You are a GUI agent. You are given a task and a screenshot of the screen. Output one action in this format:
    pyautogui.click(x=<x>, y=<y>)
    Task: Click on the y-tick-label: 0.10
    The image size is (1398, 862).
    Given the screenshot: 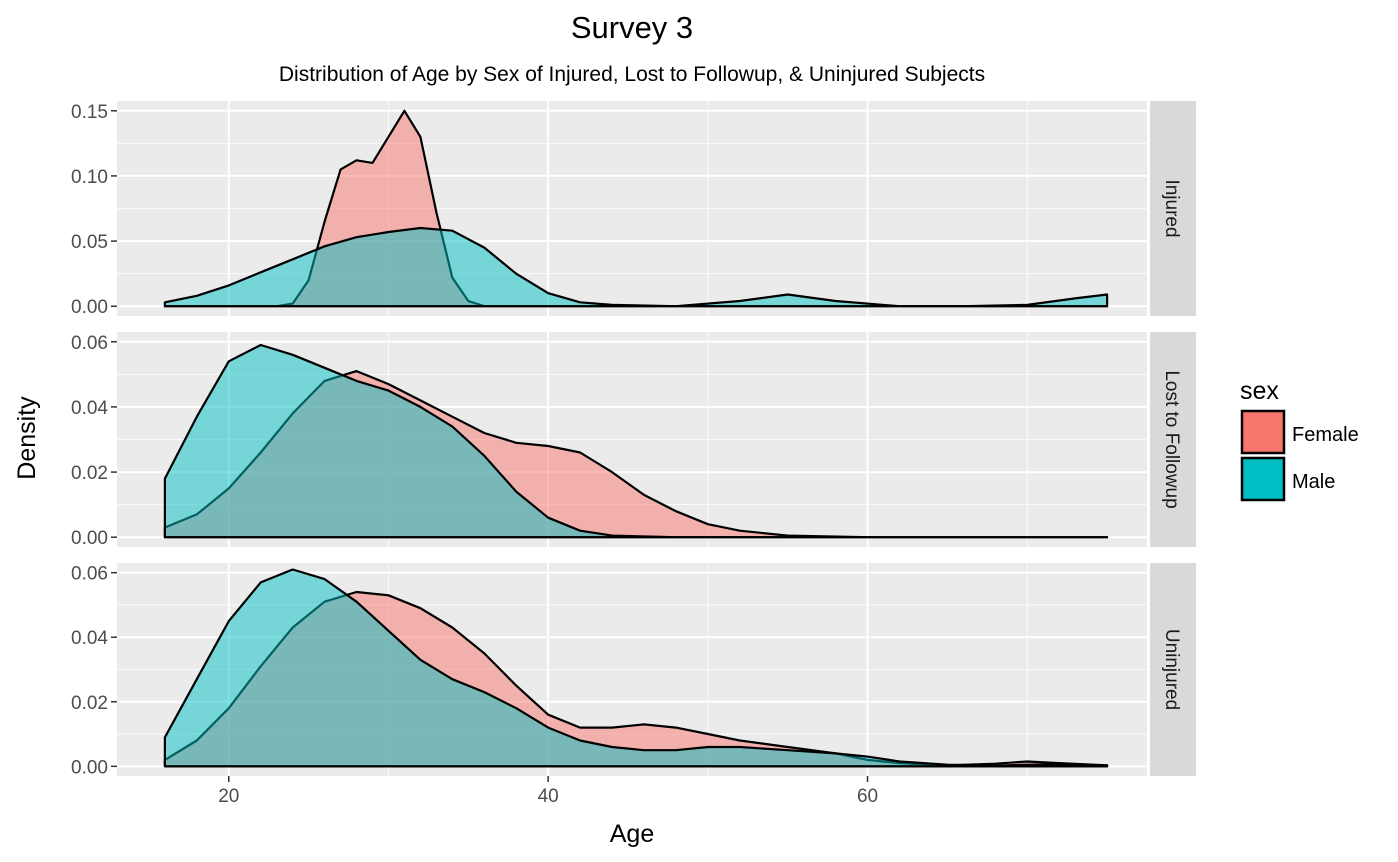 What is the action you would take?
    pyautogui.click(x=89, y=177)
    